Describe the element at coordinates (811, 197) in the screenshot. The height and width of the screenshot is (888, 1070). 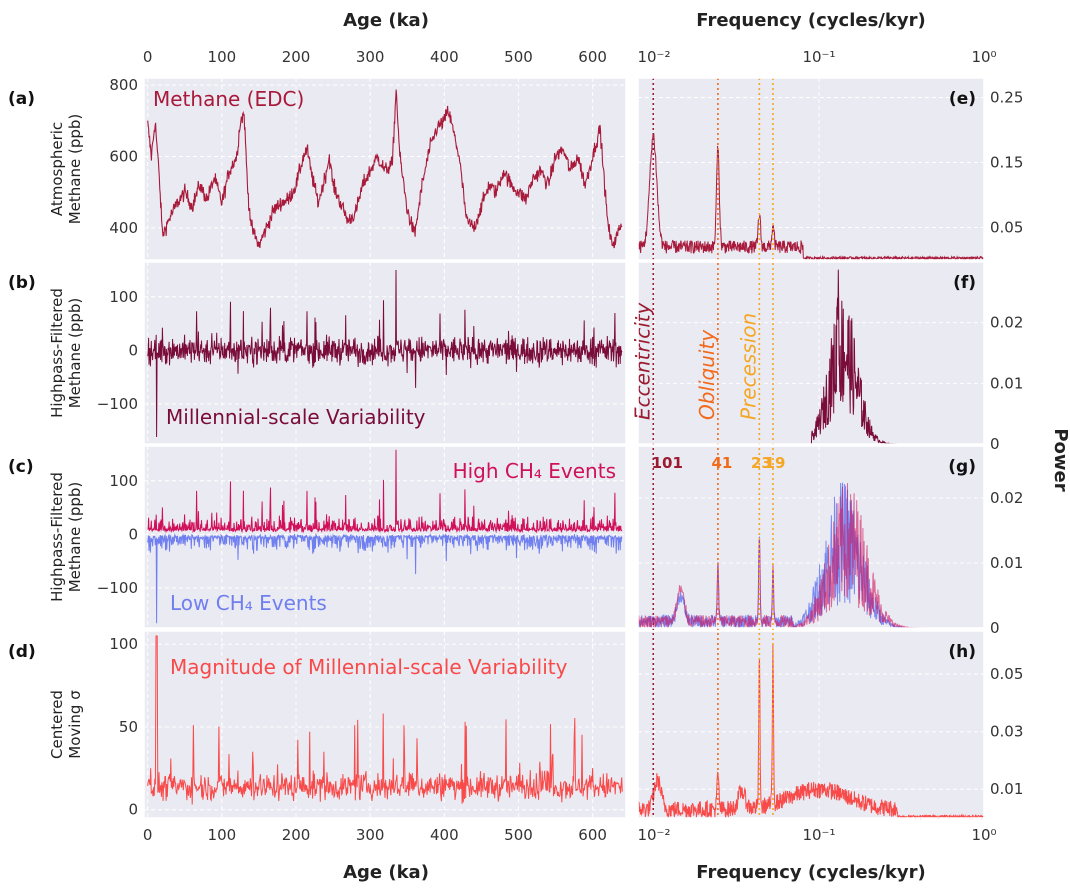
I see `spectrum-line-e` at that location.